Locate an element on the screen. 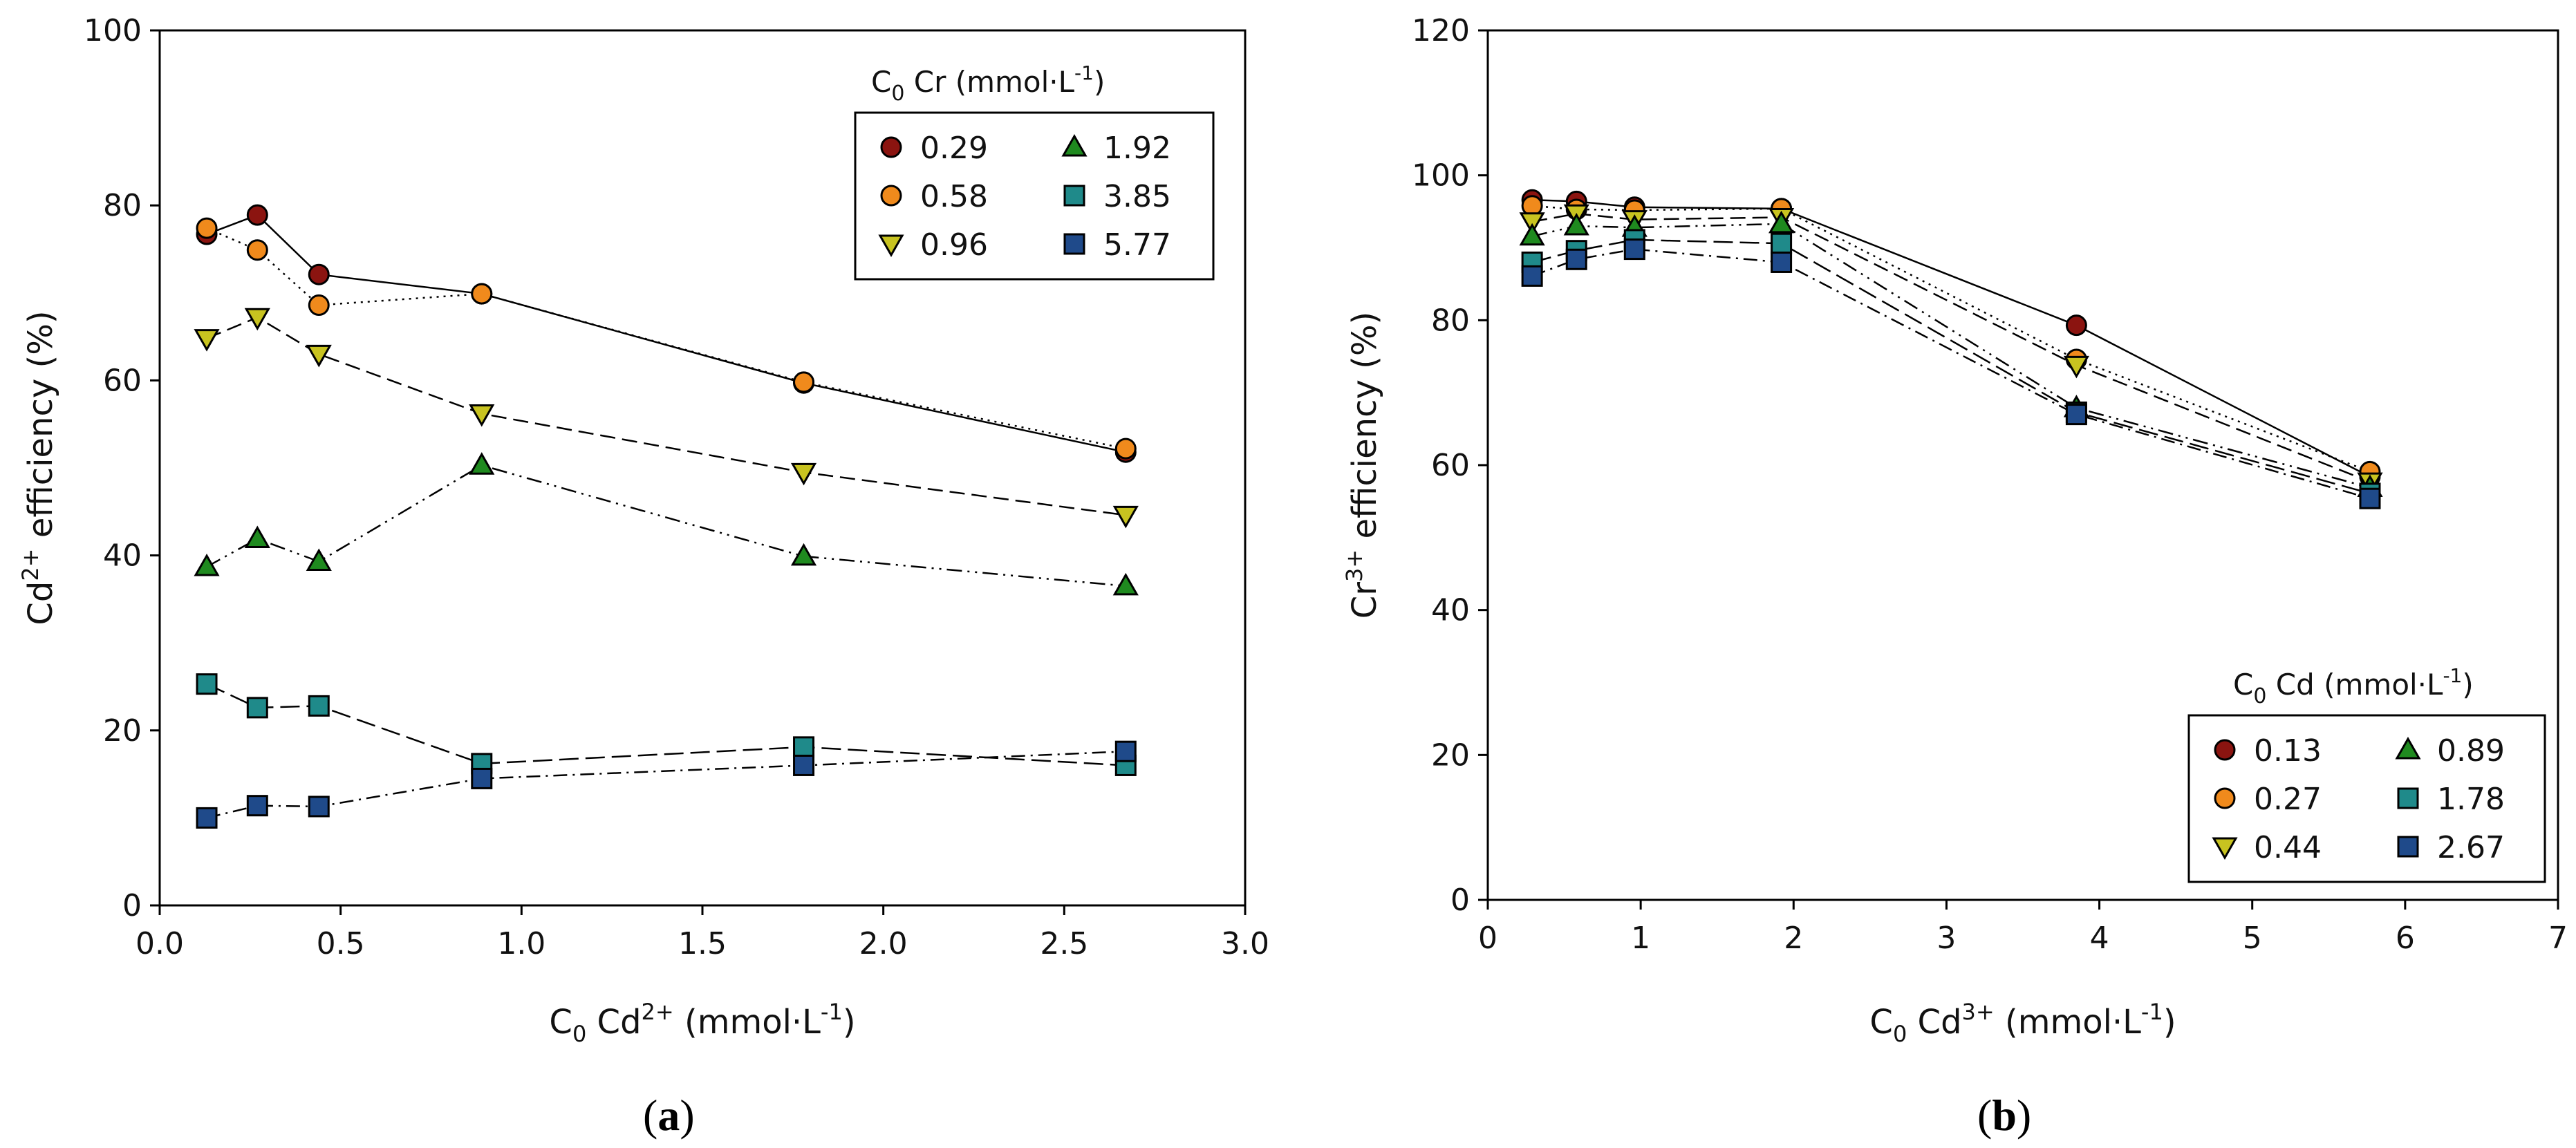 The width and height of the screenshot is (2576, 1148). x-tick-label: 2 is located at coordinates (1793, 939).